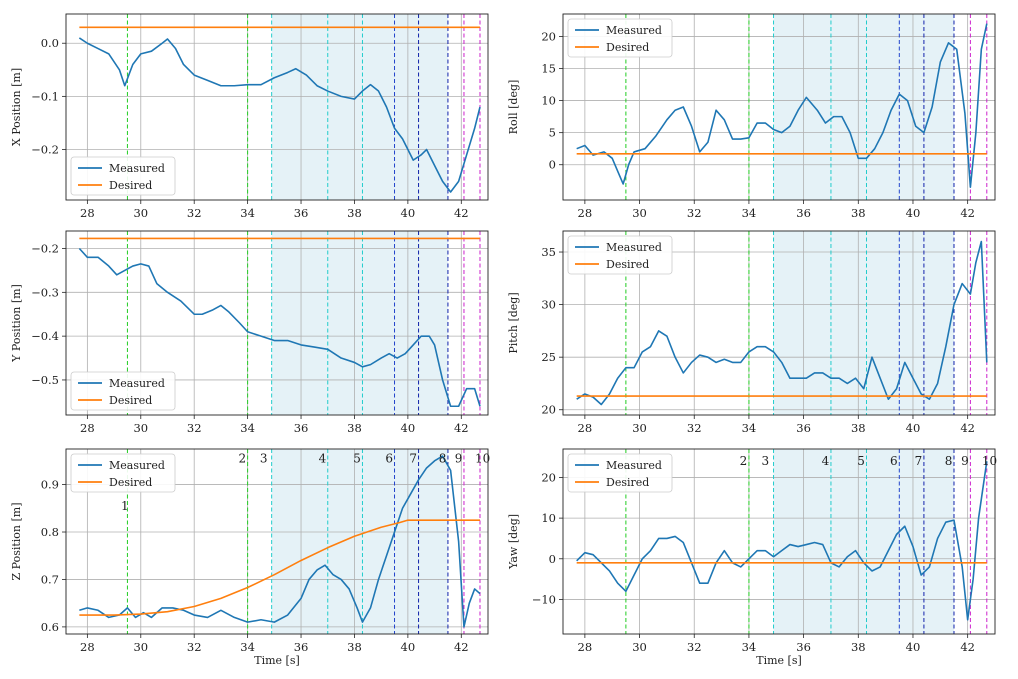 Image resolution: width=1018 pixels, height=679 pixels. What do you see at coordinates (45, 96) in the screenshot?
I see `y-tick-label: −0.1` at bounding box center [45, 96].